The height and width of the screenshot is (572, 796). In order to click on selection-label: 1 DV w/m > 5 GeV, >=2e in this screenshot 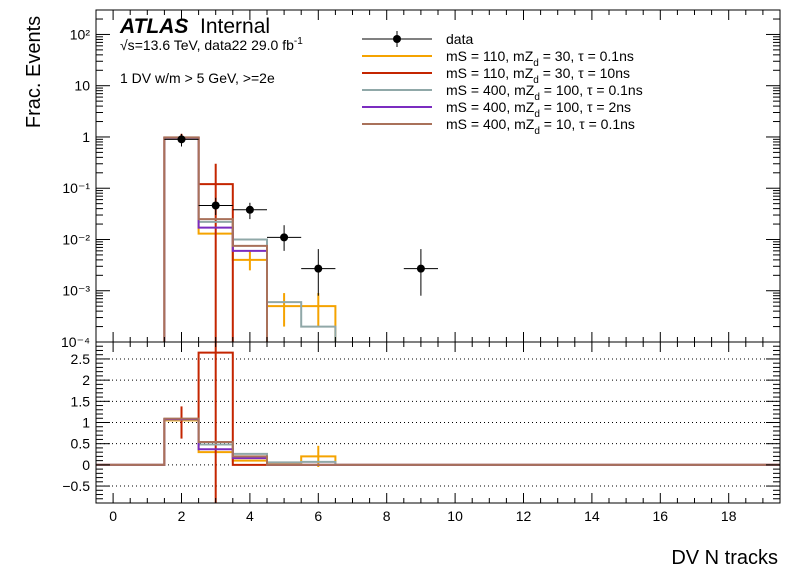, I will do `click(197, 78)`.